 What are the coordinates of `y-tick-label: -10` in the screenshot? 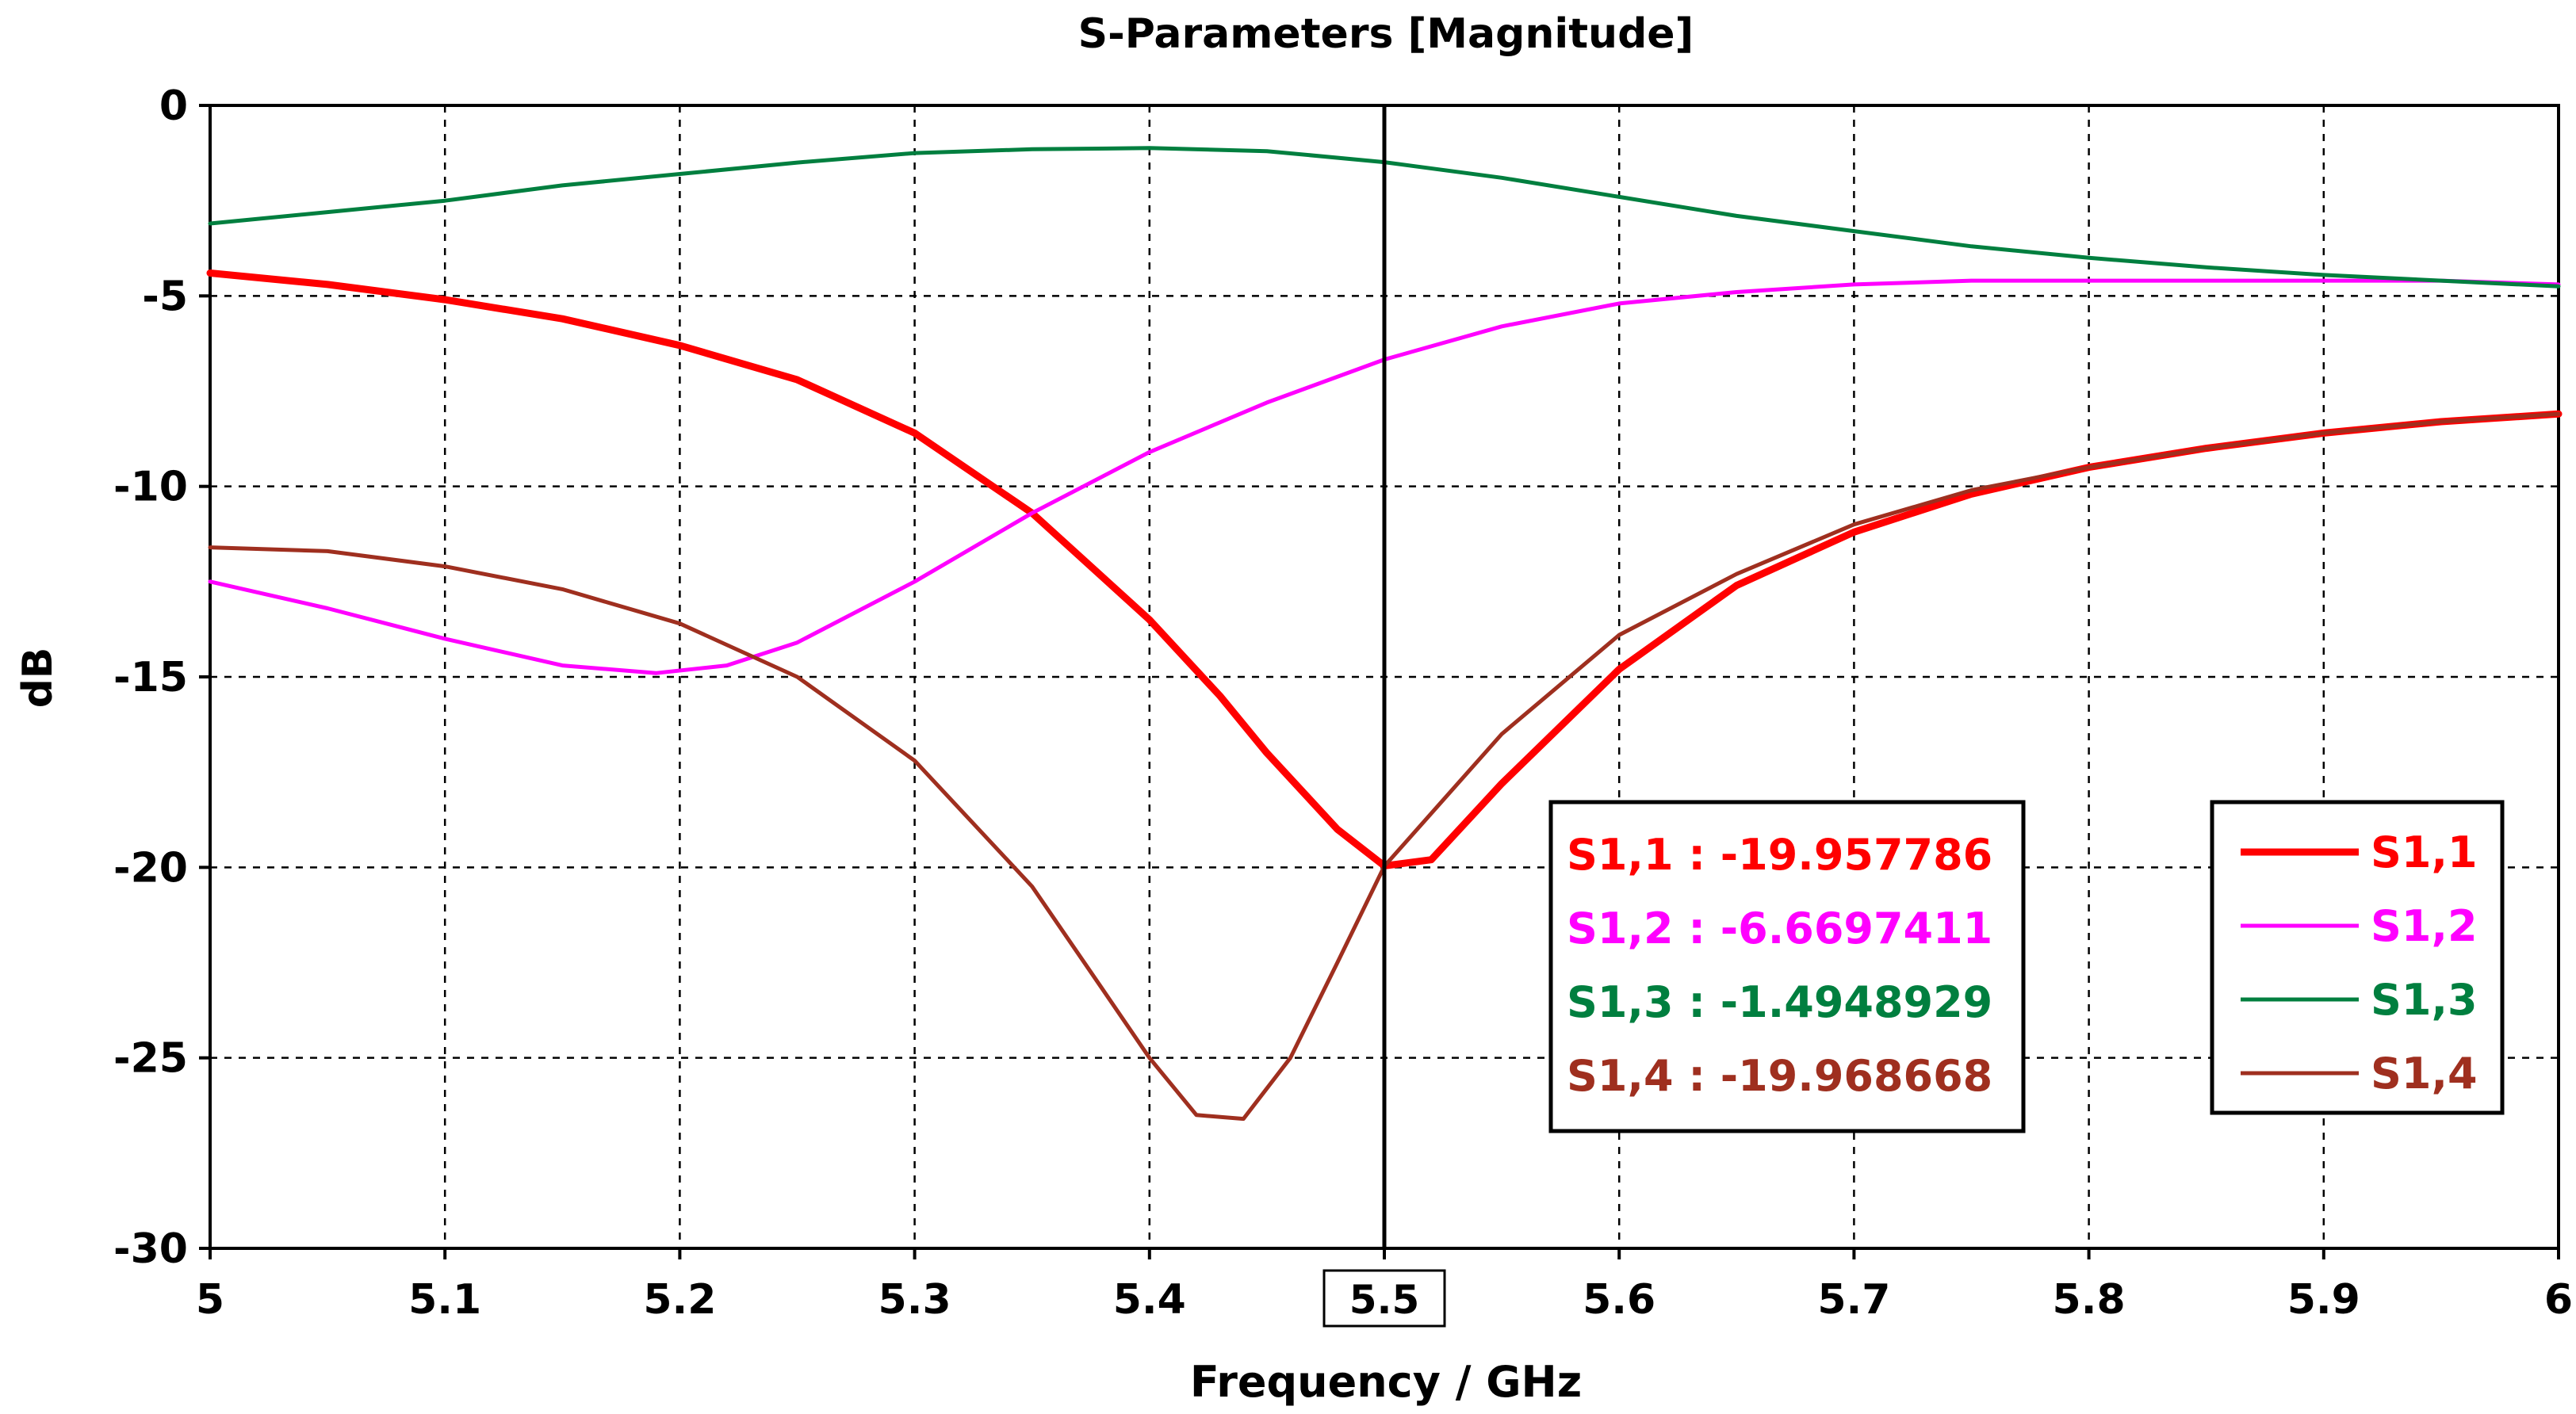 It's located at (150, 488).